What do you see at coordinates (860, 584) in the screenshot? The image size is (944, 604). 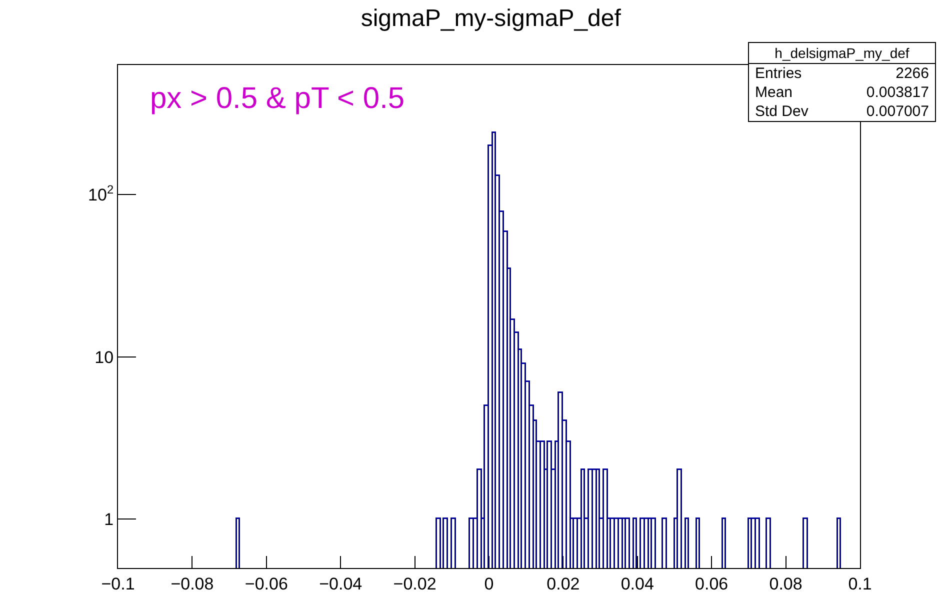 I see `x-tick-label: 0.1` at bounding box center [860, 584].